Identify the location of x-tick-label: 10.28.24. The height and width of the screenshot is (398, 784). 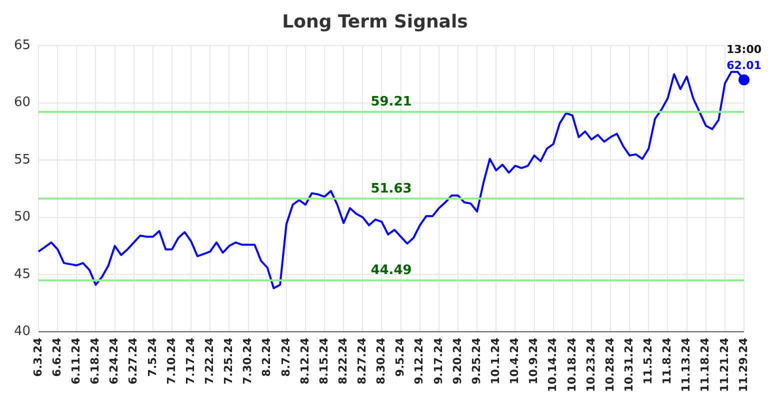
(609, 364).